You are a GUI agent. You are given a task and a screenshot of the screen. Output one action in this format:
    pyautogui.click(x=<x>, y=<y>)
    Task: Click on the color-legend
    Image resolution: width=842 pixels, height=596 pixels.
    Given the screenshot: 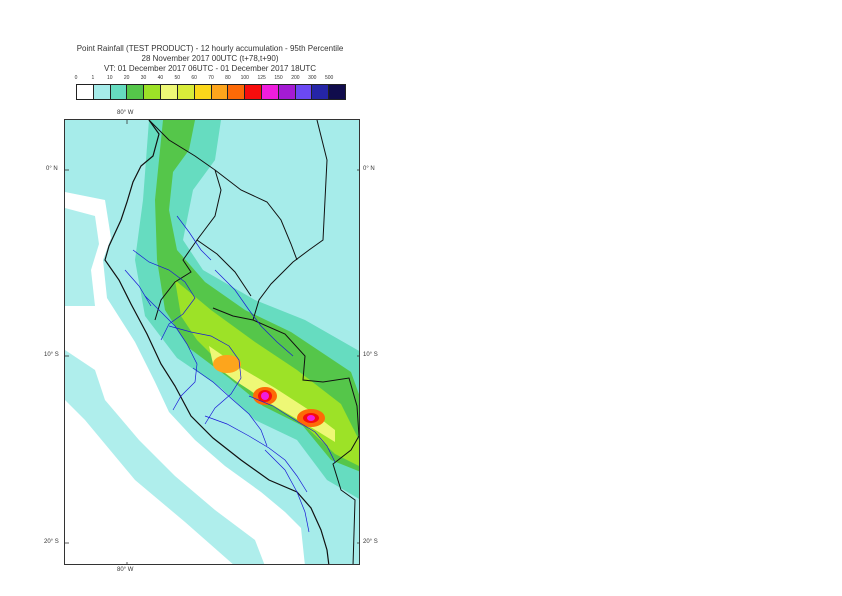 What is the action you would take?
    pyautogui.click(x=211, y=92)
    